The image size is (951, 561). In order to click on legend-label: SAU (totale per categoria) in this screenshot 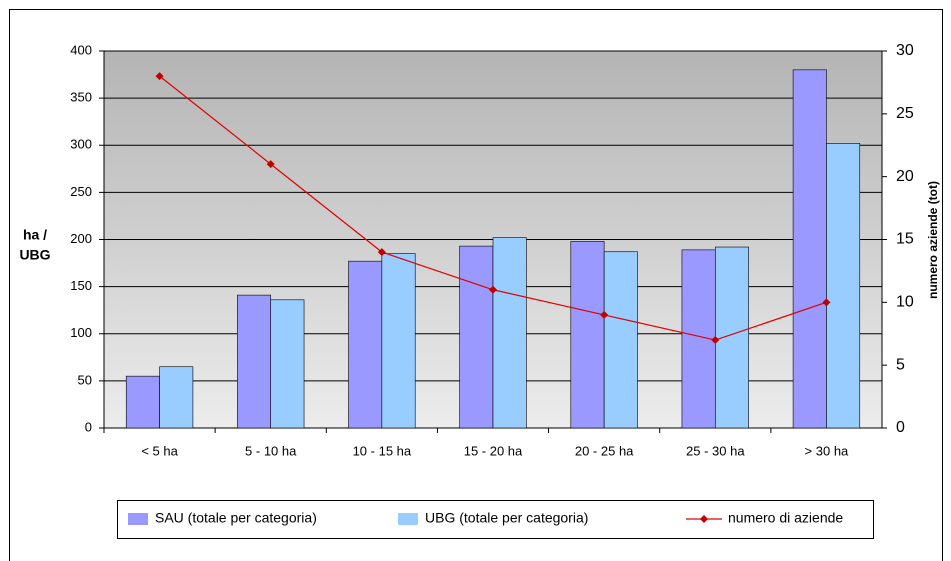, I will do `click(236, 518)`.